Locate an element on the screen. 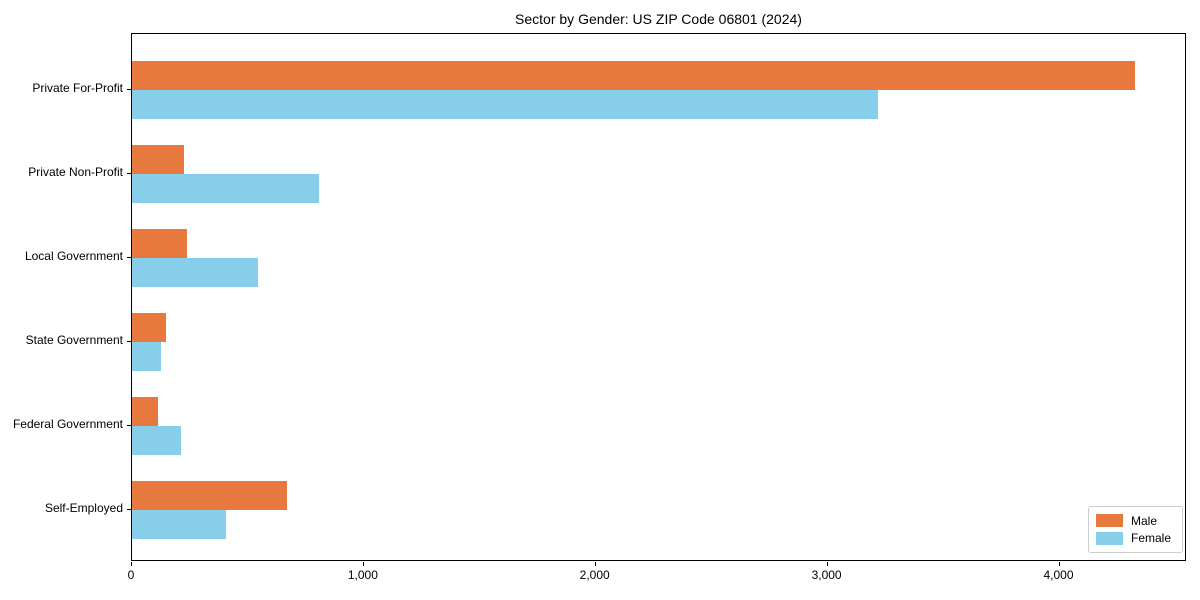  legend-swatch-female is located at coordinates (1109, 538).